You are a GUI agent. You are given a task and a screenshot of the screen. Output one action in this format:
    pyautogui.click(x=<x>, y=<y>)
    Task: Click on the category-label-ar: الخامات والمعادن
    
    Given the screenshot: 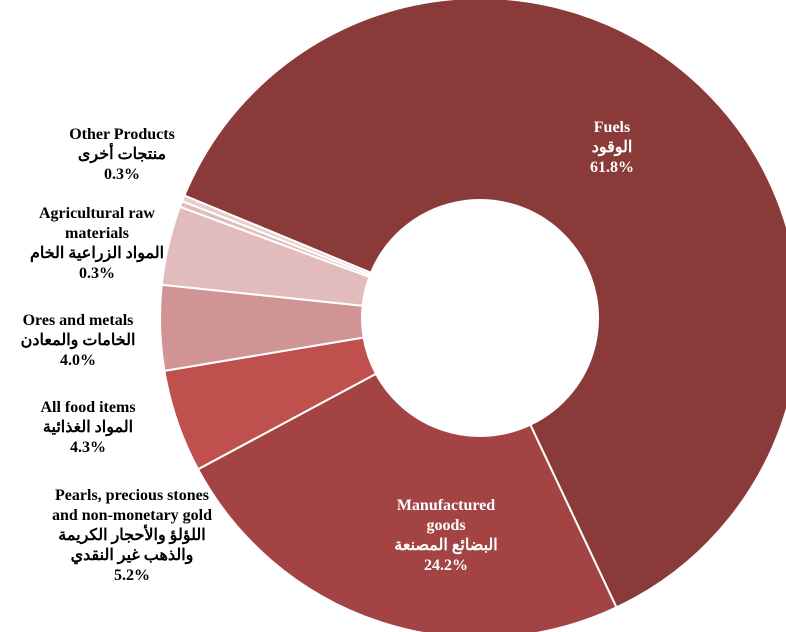 What is the action you would take?
    pyautogui.click(x=78, y=341)
    